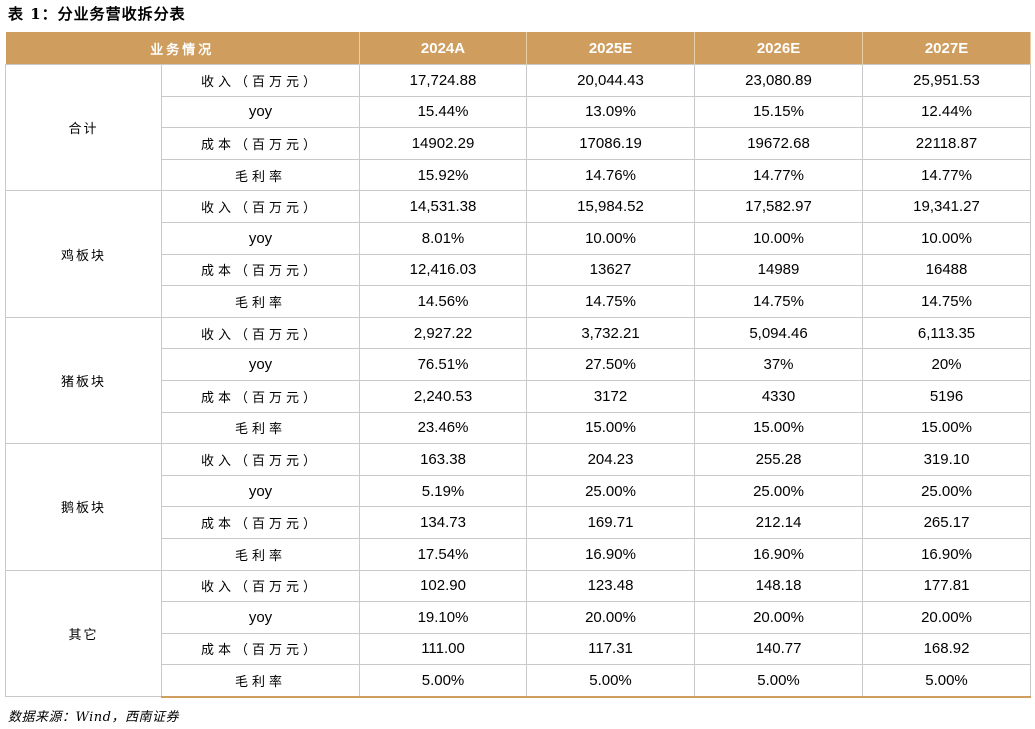  Describe the element at coordinates (947, 649) in the screenshot. I see `value-cell: 168.92` at that location.